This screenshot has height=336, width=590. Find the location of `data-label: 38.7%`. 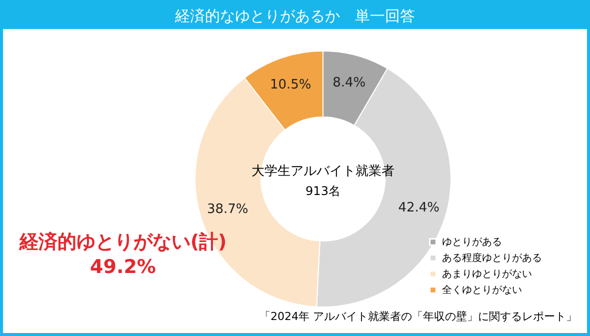

data-label: 38.7% is located at coordinates (227, 210).